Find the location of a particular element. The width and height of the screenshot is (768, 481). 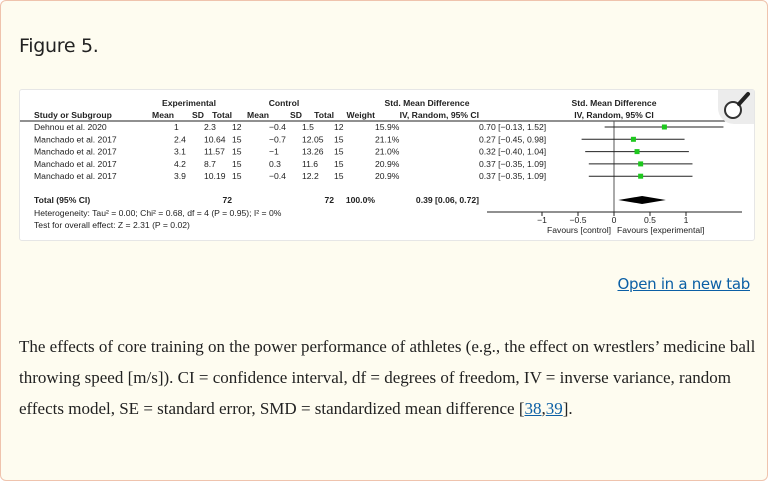

x-tick-label: 0 is located at coordinates (614, 220).